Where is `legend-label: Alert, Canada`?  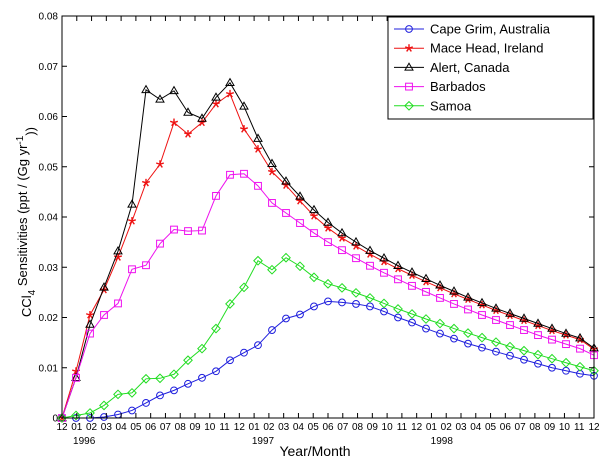
legend-label: Alert, Canada is located at coordinates (470, 67).